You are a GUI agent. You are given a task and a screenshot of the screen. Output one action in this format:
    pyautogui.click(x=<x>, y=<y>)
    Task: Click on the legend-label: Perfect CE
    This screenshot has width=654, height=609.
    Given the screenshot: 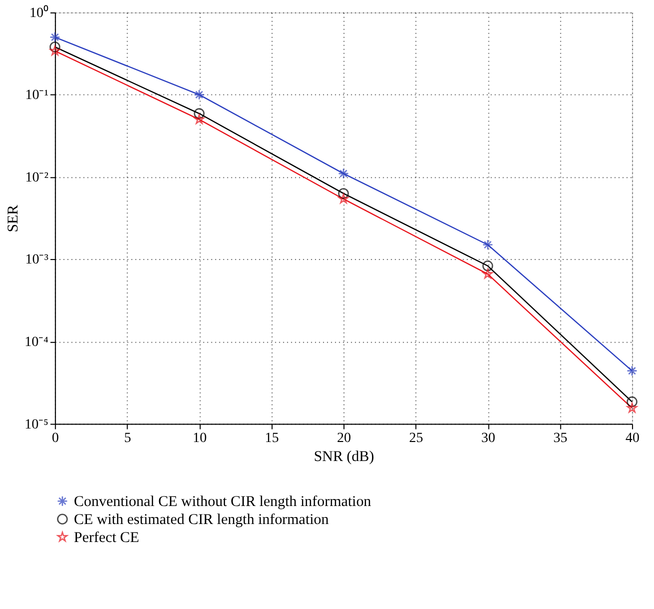 What is the action you would take?
    pyautogui.click(x=107, y=538)
    